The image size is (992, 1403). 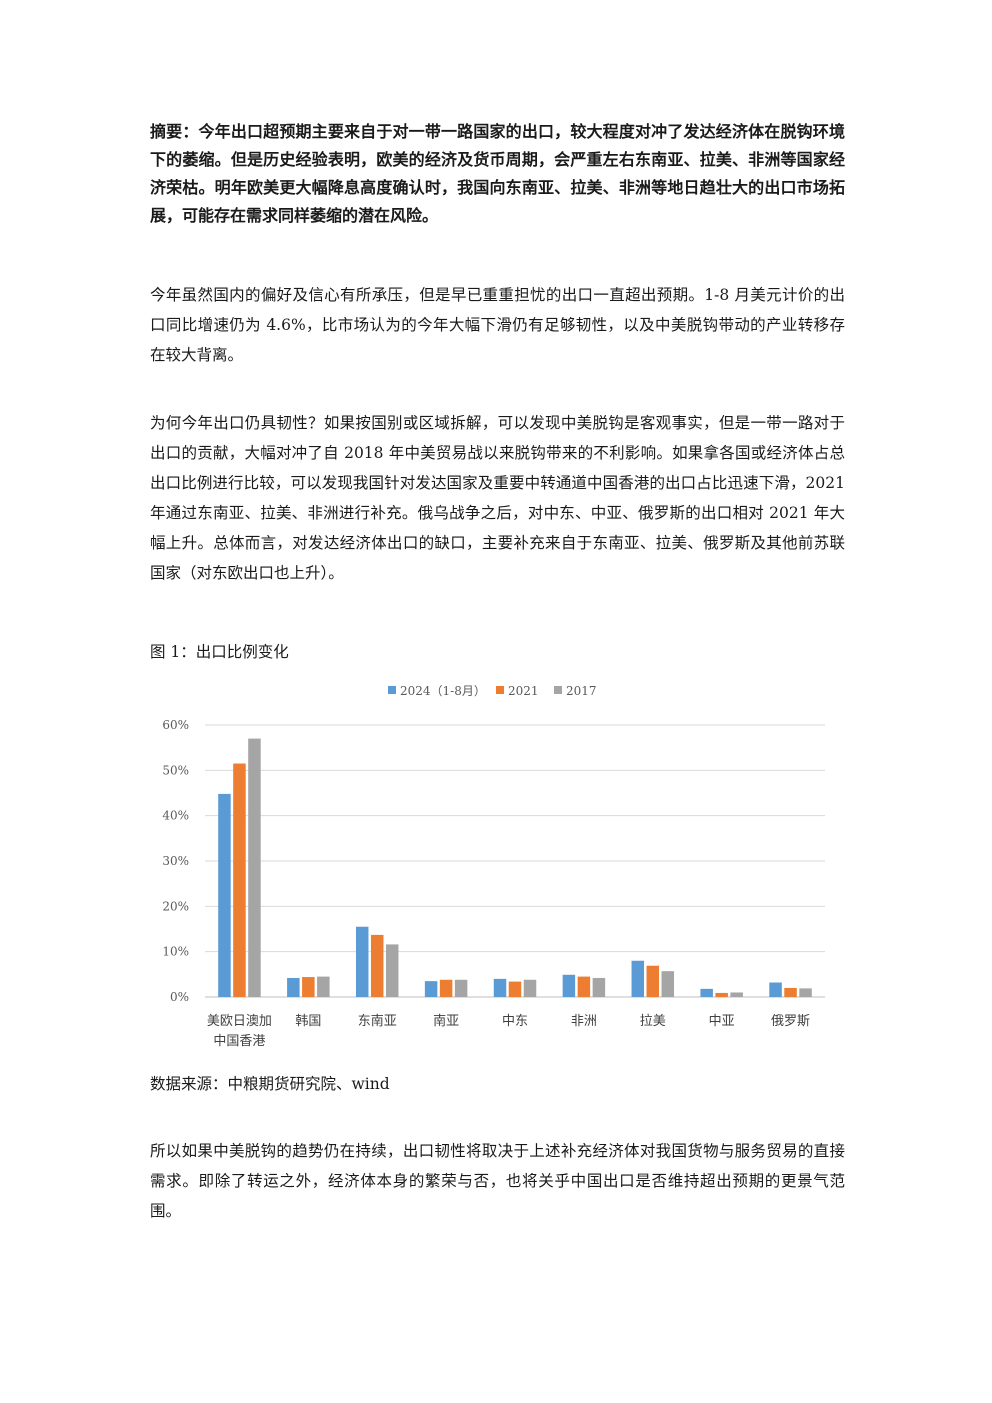 I want to click on legend-label: 2017, so click(x=581, y=691).